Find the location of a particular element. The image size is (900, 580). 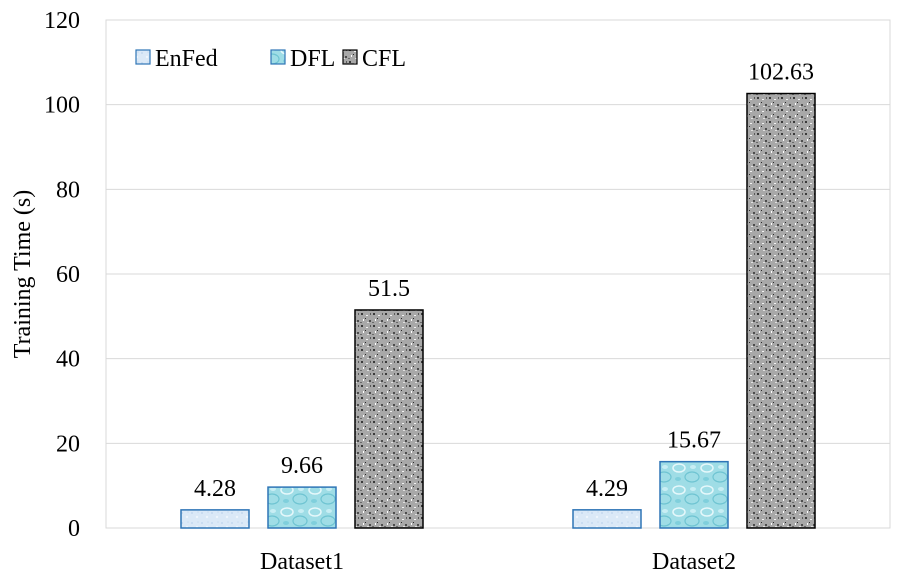

bar-cfl-dataset1 is located at coordinates (389, 419).